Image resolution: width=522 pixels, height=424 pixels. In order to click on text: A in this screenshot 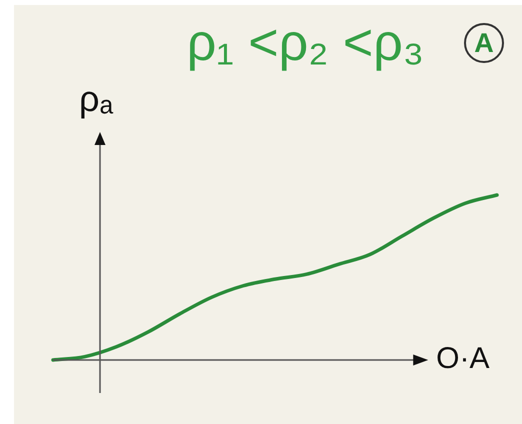, I will do `click(484, 43)`.